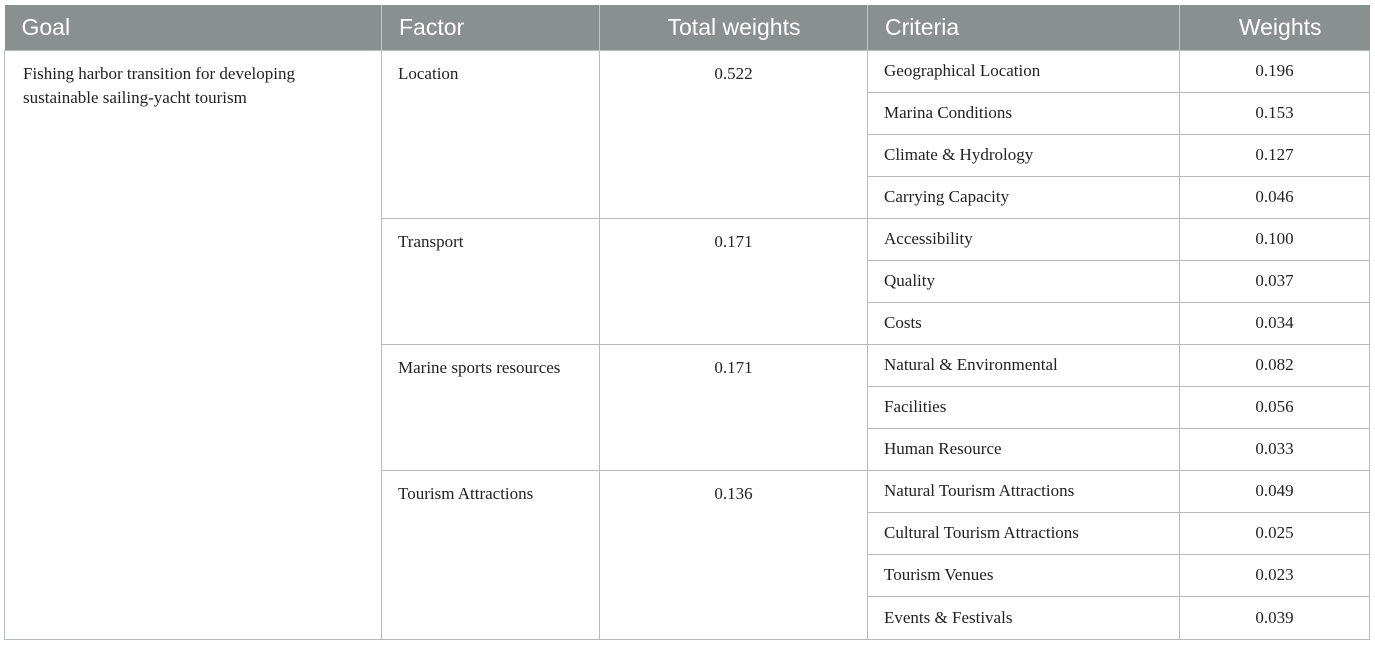 The height and width of the screenshot is (645, 1375). I want to click on criteria-cell: Tourism Venues, so click(1023, 575).